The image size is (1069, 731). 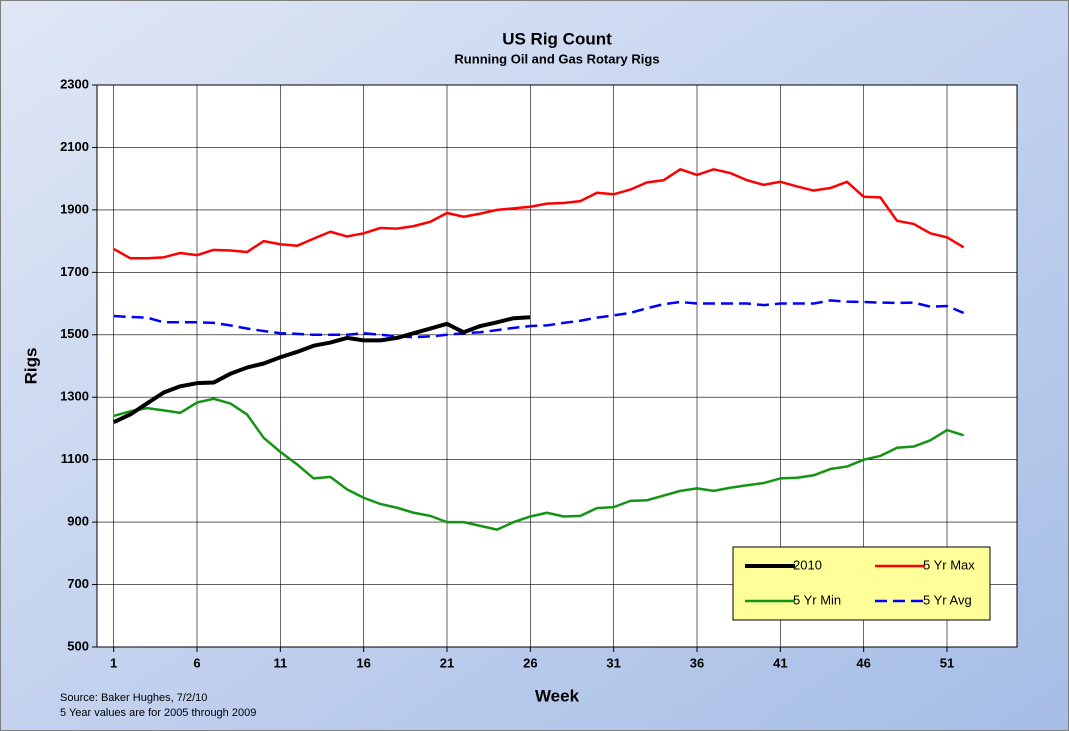 What do you see at coordinates (780, 662) in the screenshot?
I see `x-tick-label: 41` at bounding box center [780, 662].